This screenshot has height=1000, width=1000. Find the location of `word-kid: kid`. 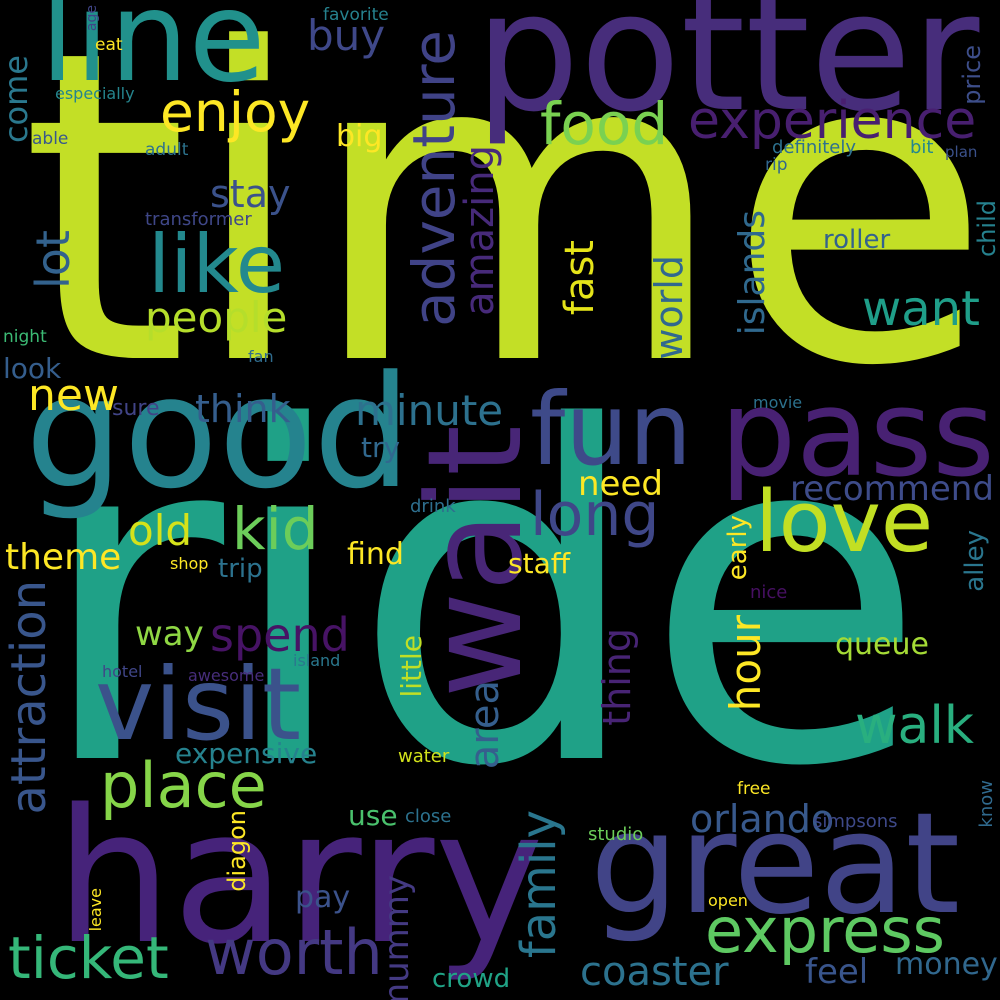

word-kid: kid is located at coordinates (275, 529).